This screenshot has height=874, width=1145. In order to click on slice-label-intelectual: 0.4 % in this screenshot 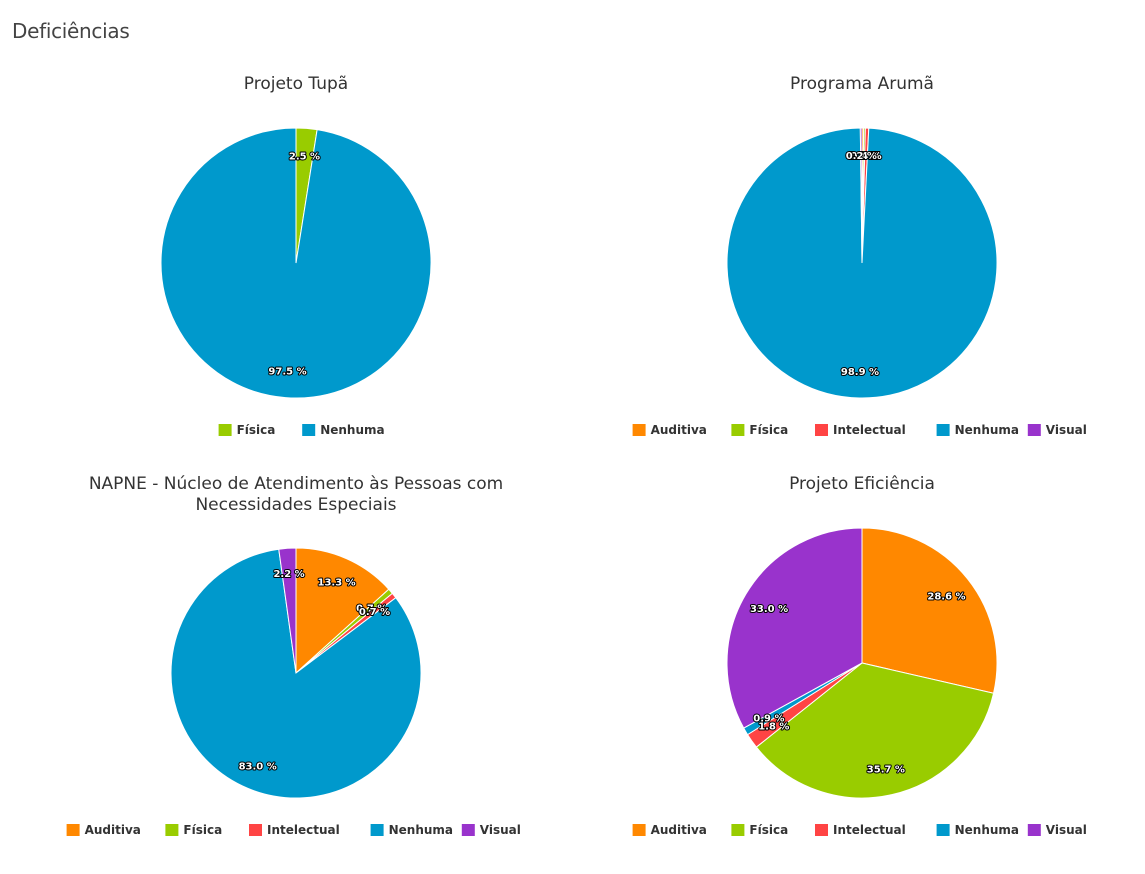, I will do `click(865, 156)`.